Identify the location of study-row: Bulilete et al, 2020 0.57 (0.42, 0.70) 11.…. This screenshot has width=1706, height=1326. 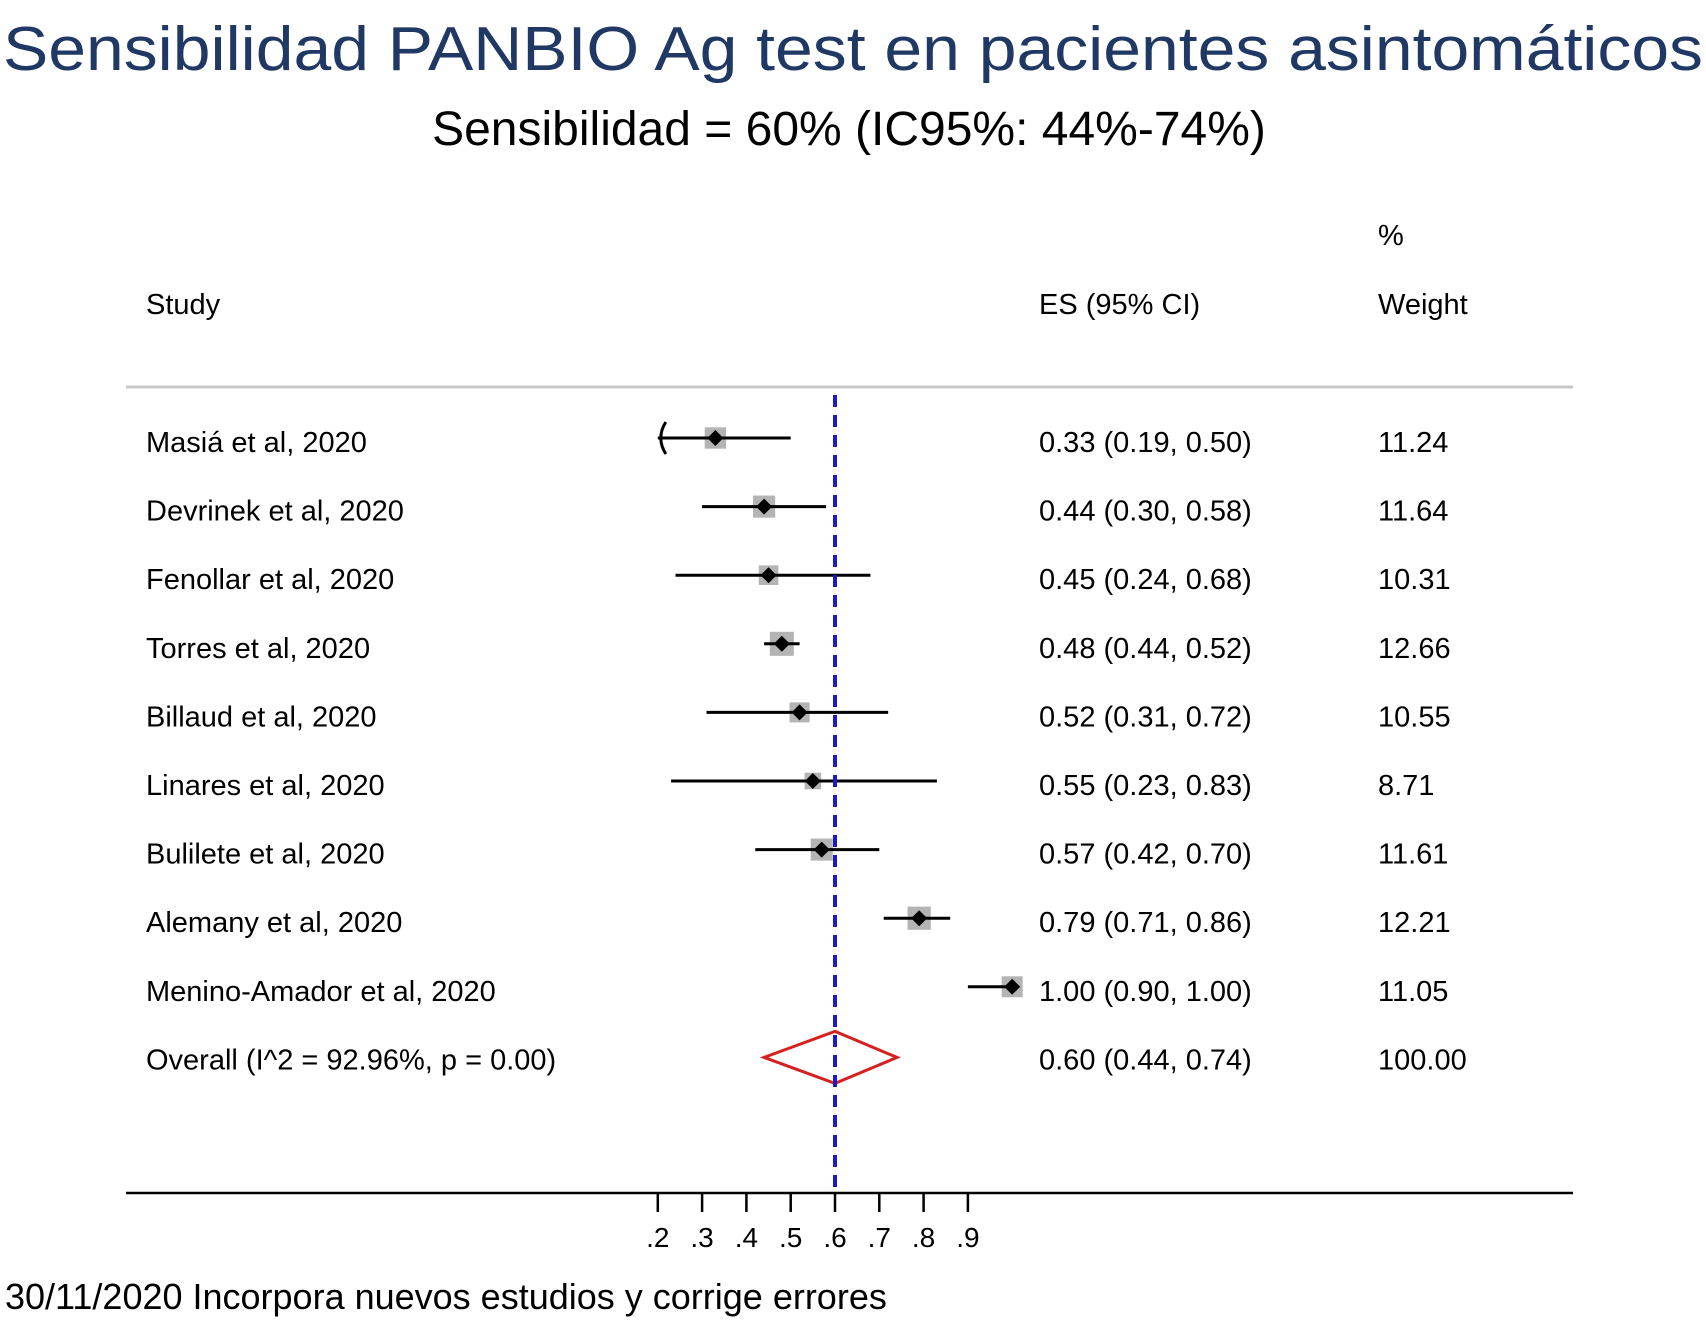
(797, 854).